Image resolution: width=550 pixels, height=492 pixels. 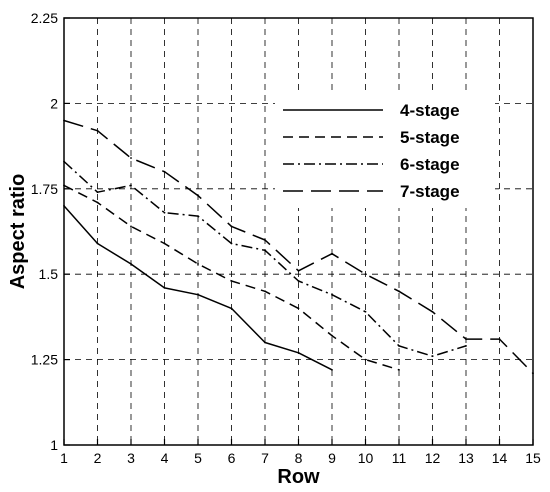 I want to click on y-tick-label-2-25: 2.25, so click(x=44, y=18).